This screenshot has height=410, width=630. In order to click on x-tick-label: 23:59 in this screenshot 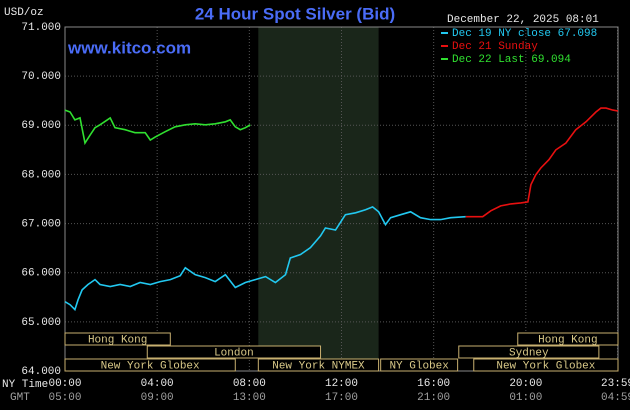, I will do `click(615, 384)`.